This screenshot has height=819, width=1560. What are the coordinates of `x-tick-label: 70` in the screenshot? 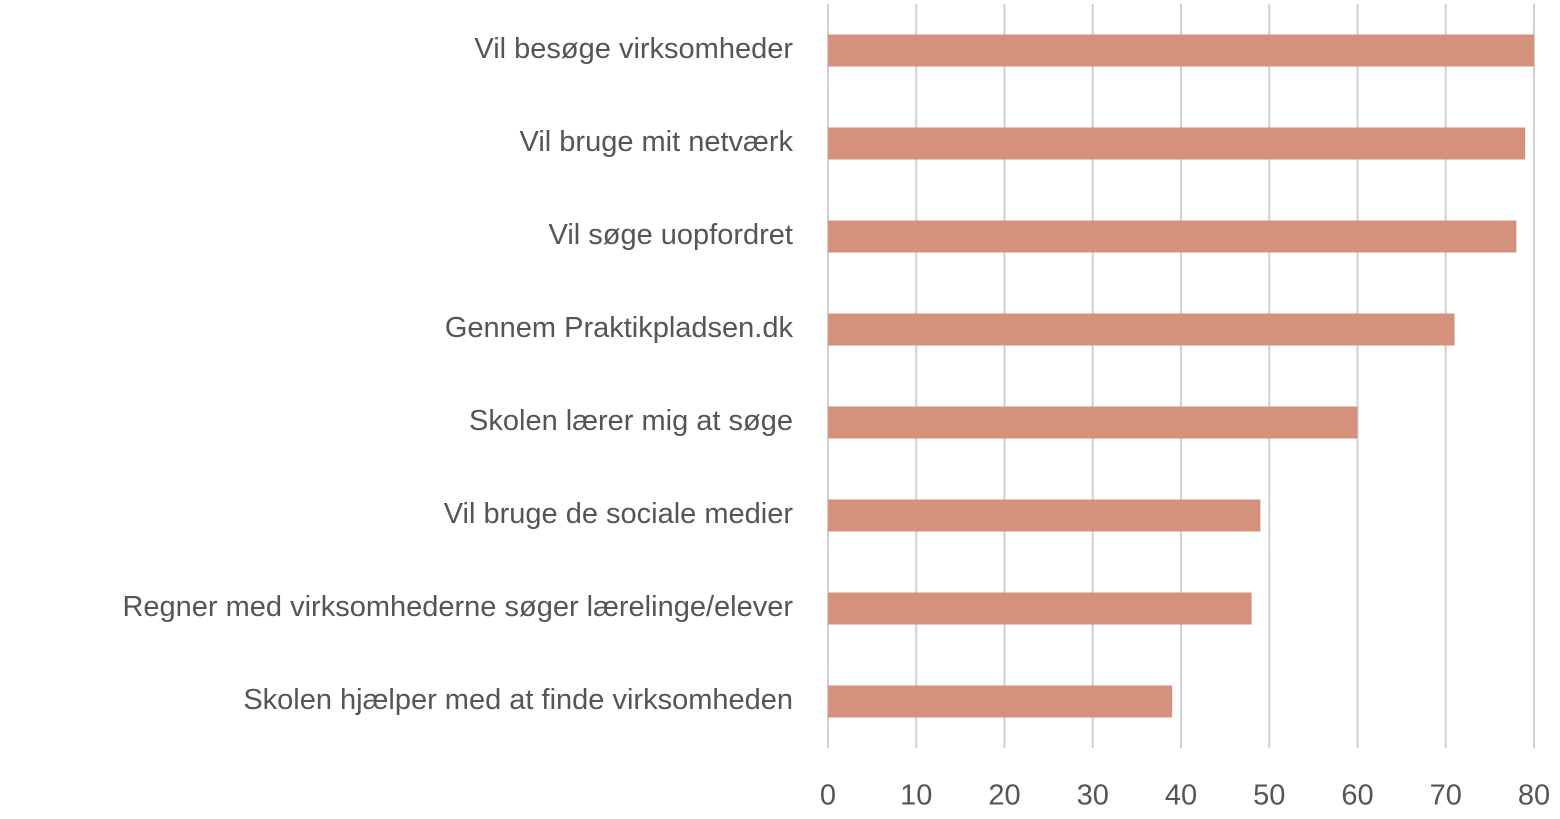 It's located at (1446, 796).